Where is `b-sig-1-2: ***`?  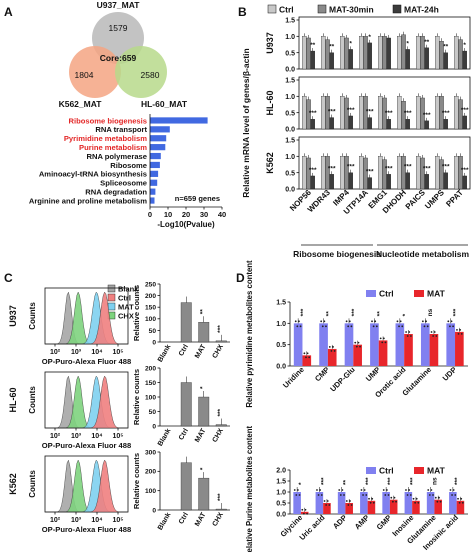 b-sig-1-2: *** is located at coordinates (351, 110).